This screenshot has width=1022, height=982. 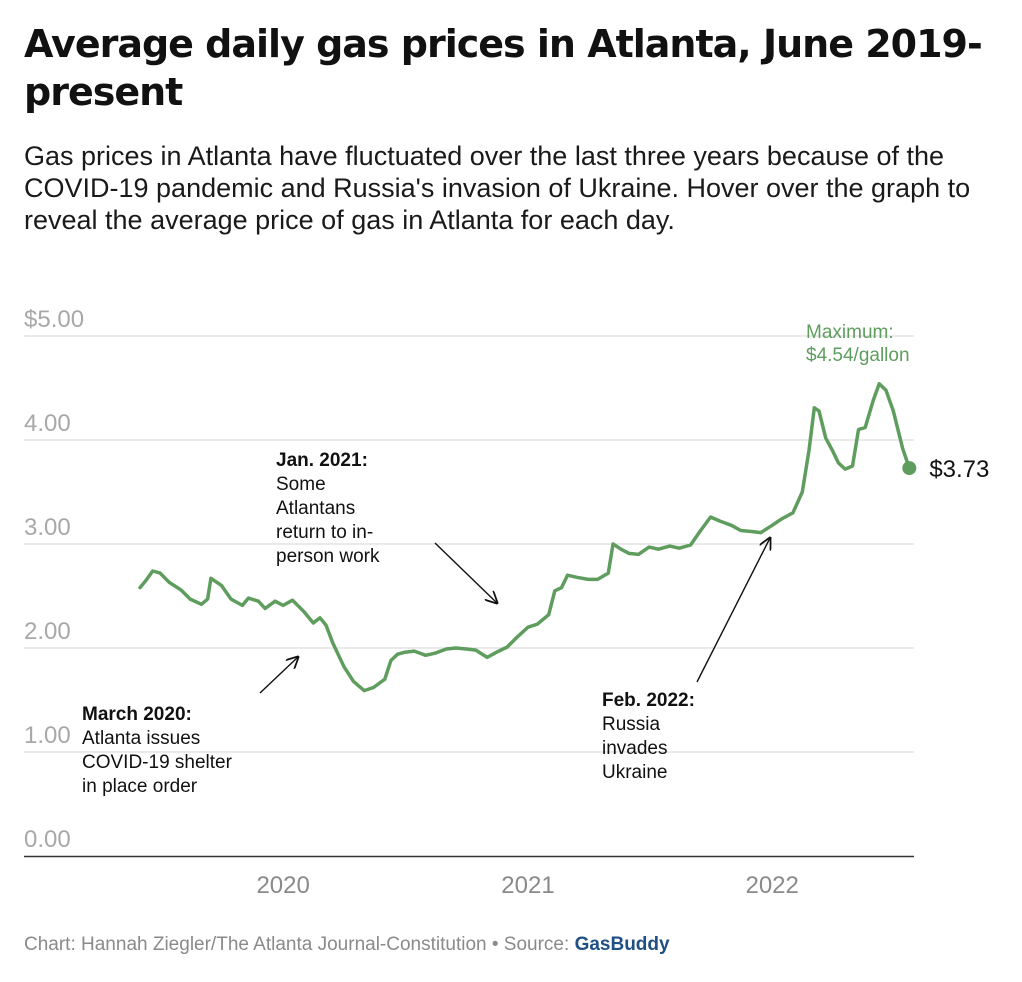 What do you see at coordinates (328, 556) in the screenshot?
I see `annotation-line: person work` at bounding box center [328, 556].